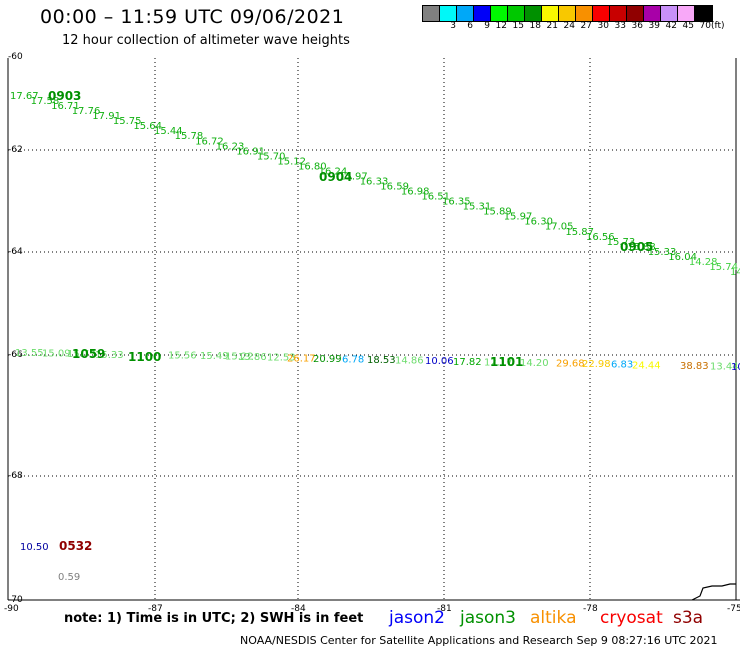 The image size is (740, 650). What do you see at coordinates (45, 101) in the screenshot?
I see `wave-height-value: 17.58` at bounding box center [45, 101].